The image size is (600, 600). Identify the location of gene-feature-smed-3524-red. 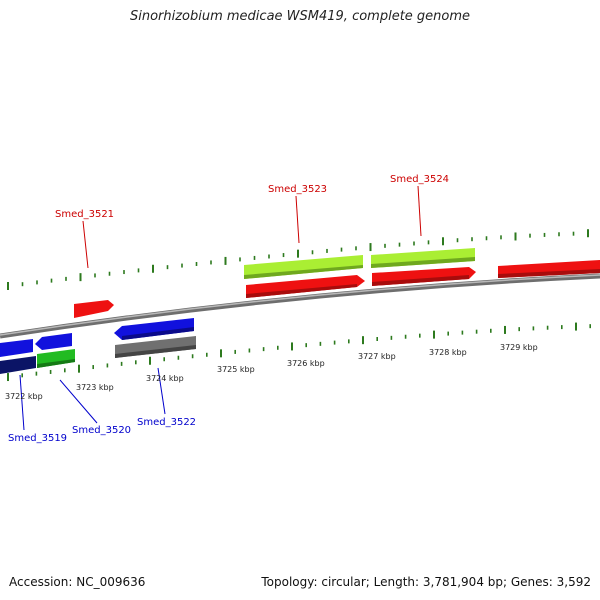
(424, 276).